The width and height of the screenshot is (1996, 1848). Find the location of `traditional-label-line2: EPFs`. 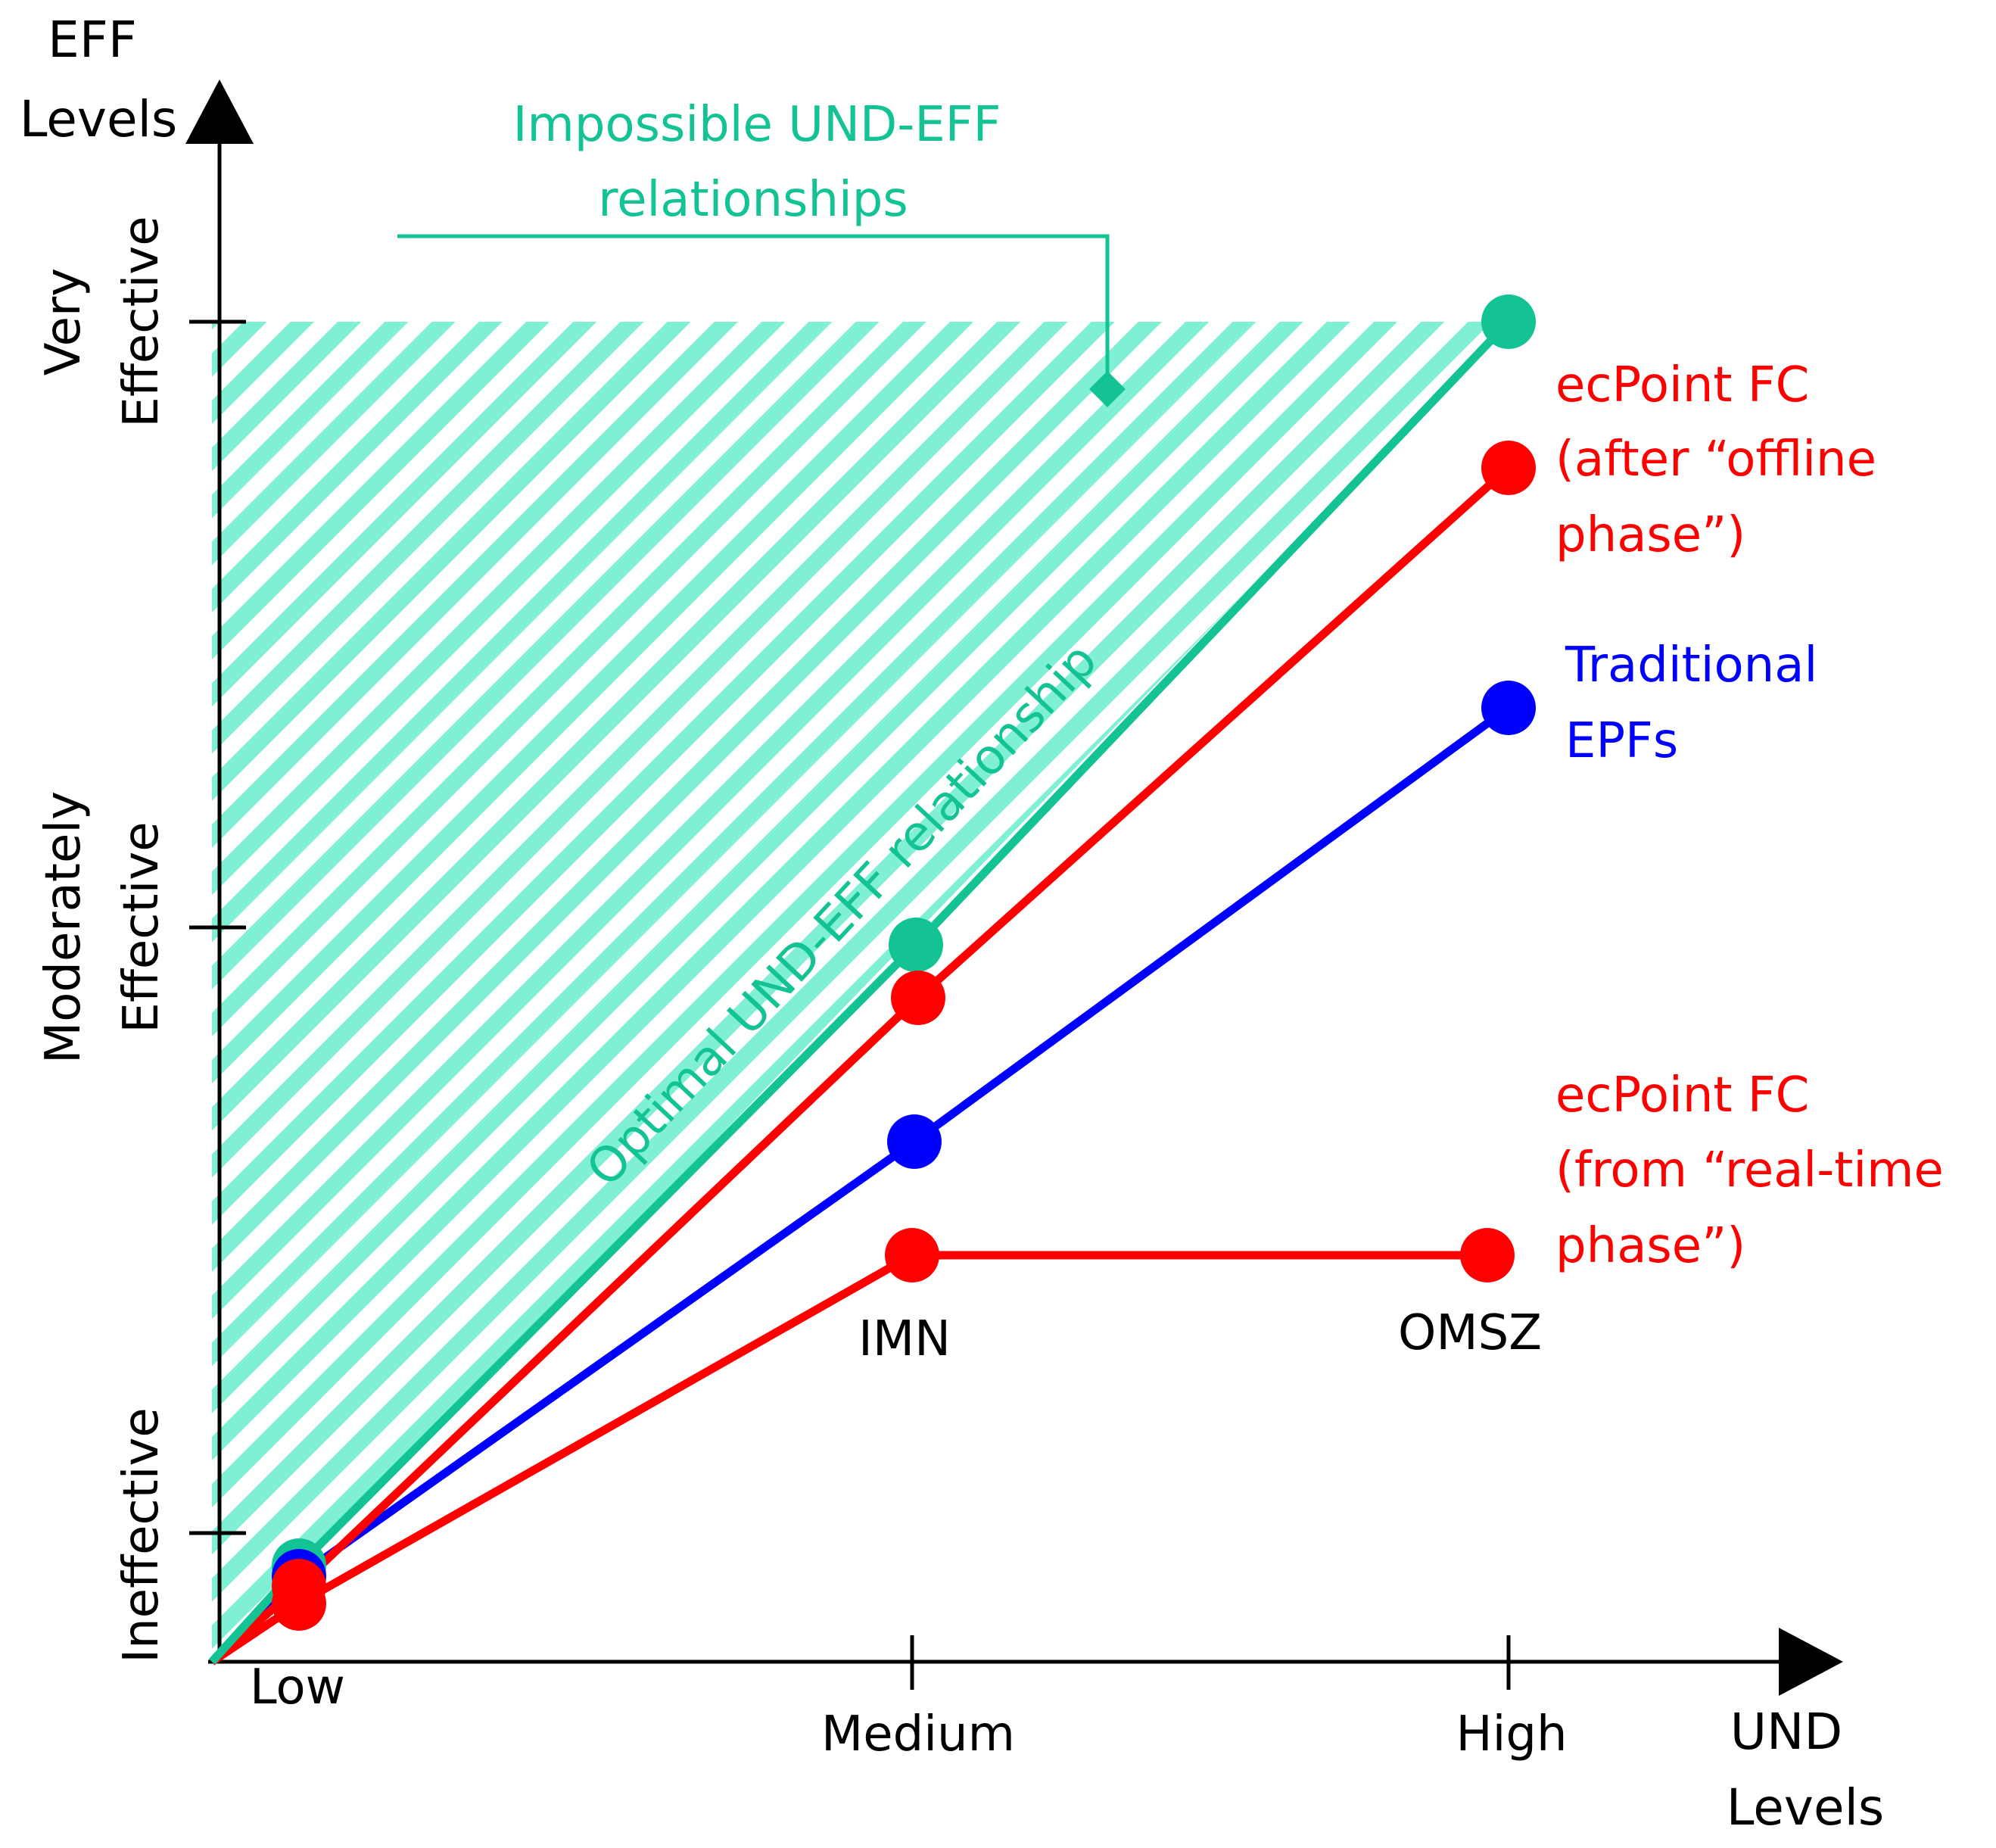

traditional-label-line2: EPFs is located at coordinates (1621, 741).